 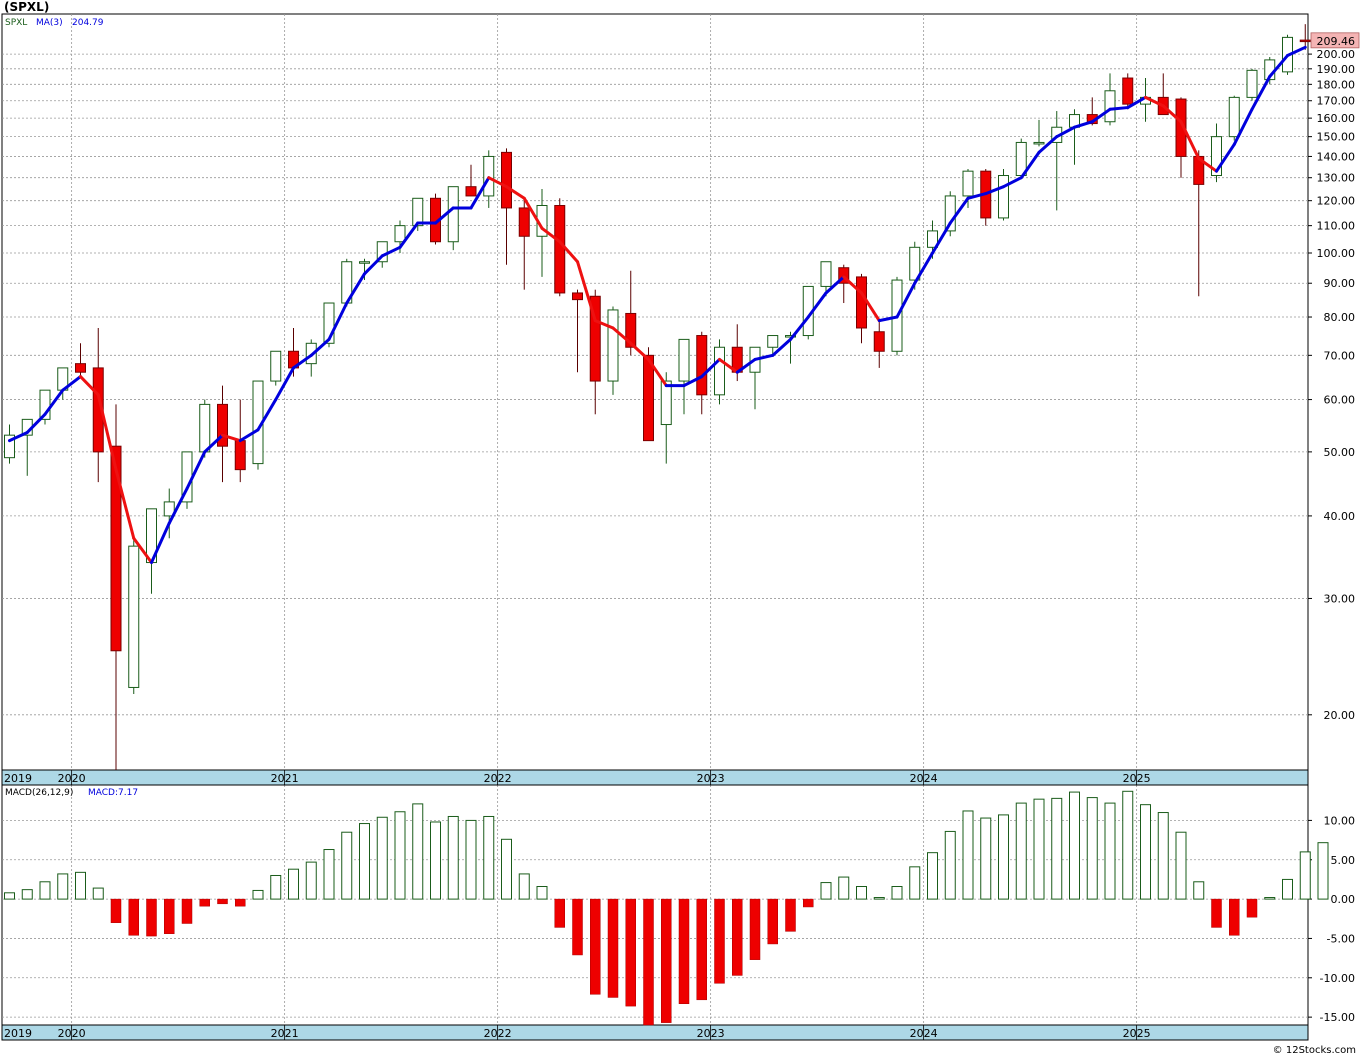 What do you see at coordinates (1337, 978) in the screenshot?
I see `macd-tick-label: -10.00` at bounding box center [1337, 978].